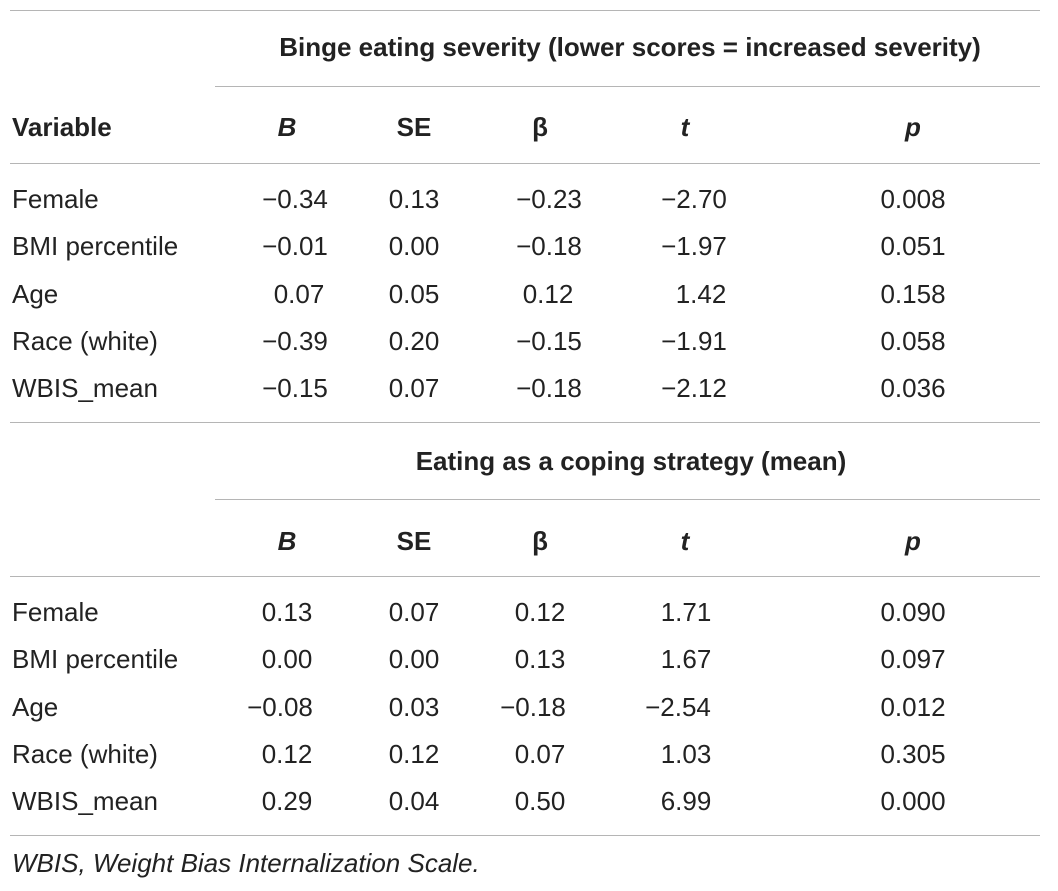  I want to click on cell-p: 0.097, so click(913, 659).